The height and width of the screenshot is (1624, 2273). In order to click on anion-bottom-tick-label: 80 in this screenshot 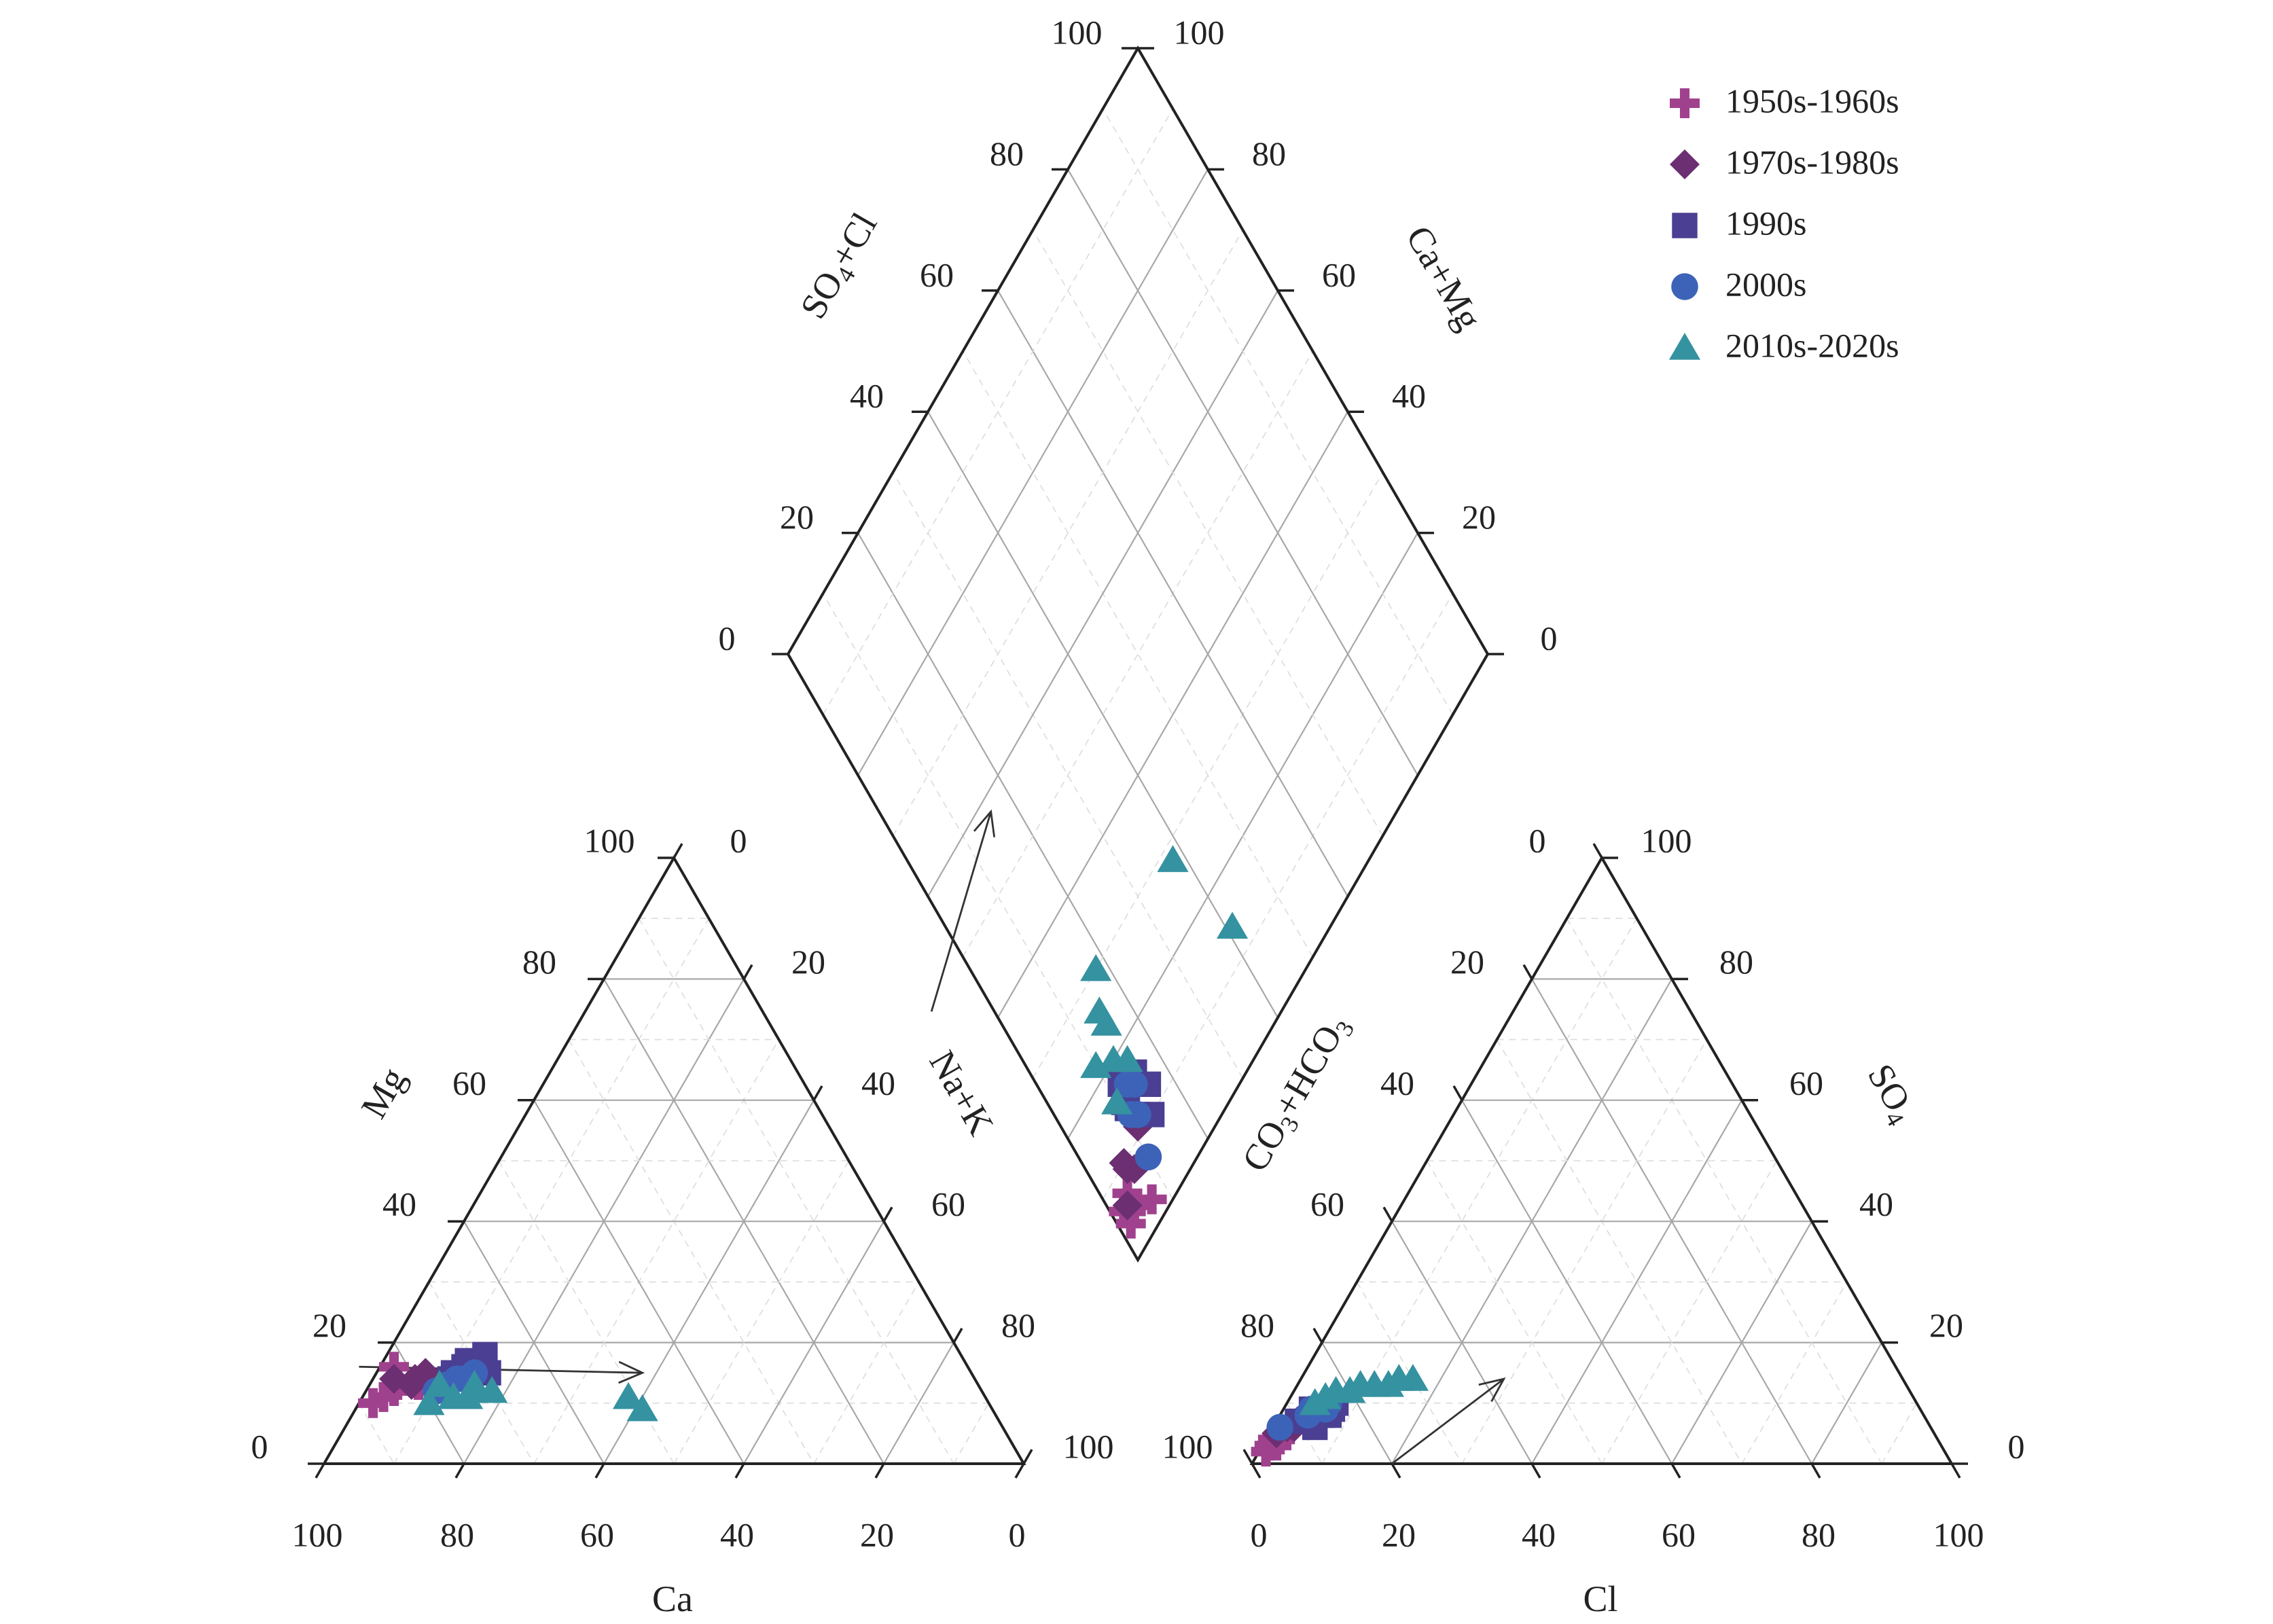, I will do `click(1819, 1534)`.